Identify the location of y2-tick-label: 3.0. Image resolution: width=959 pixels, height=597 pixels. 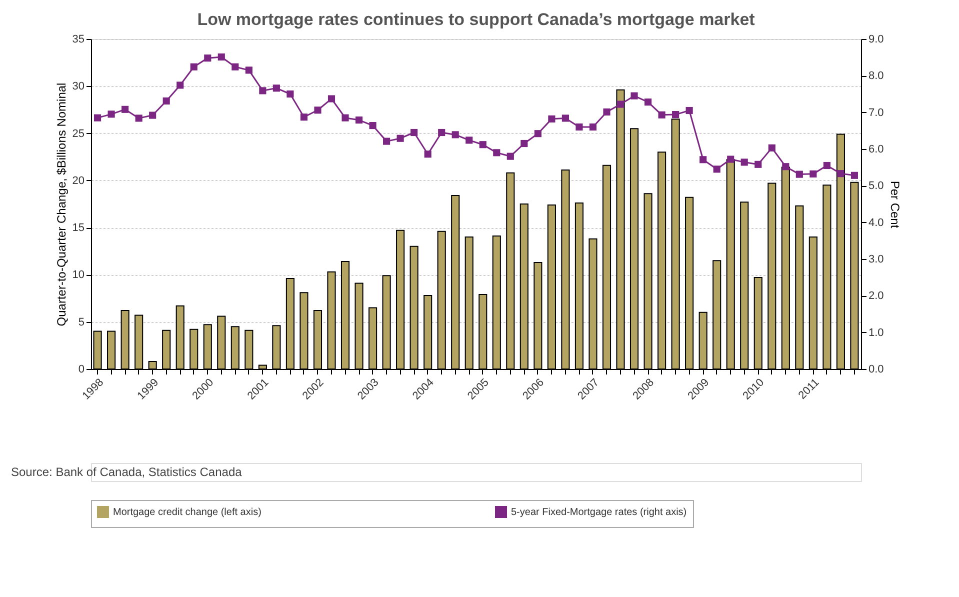
(876, 260).